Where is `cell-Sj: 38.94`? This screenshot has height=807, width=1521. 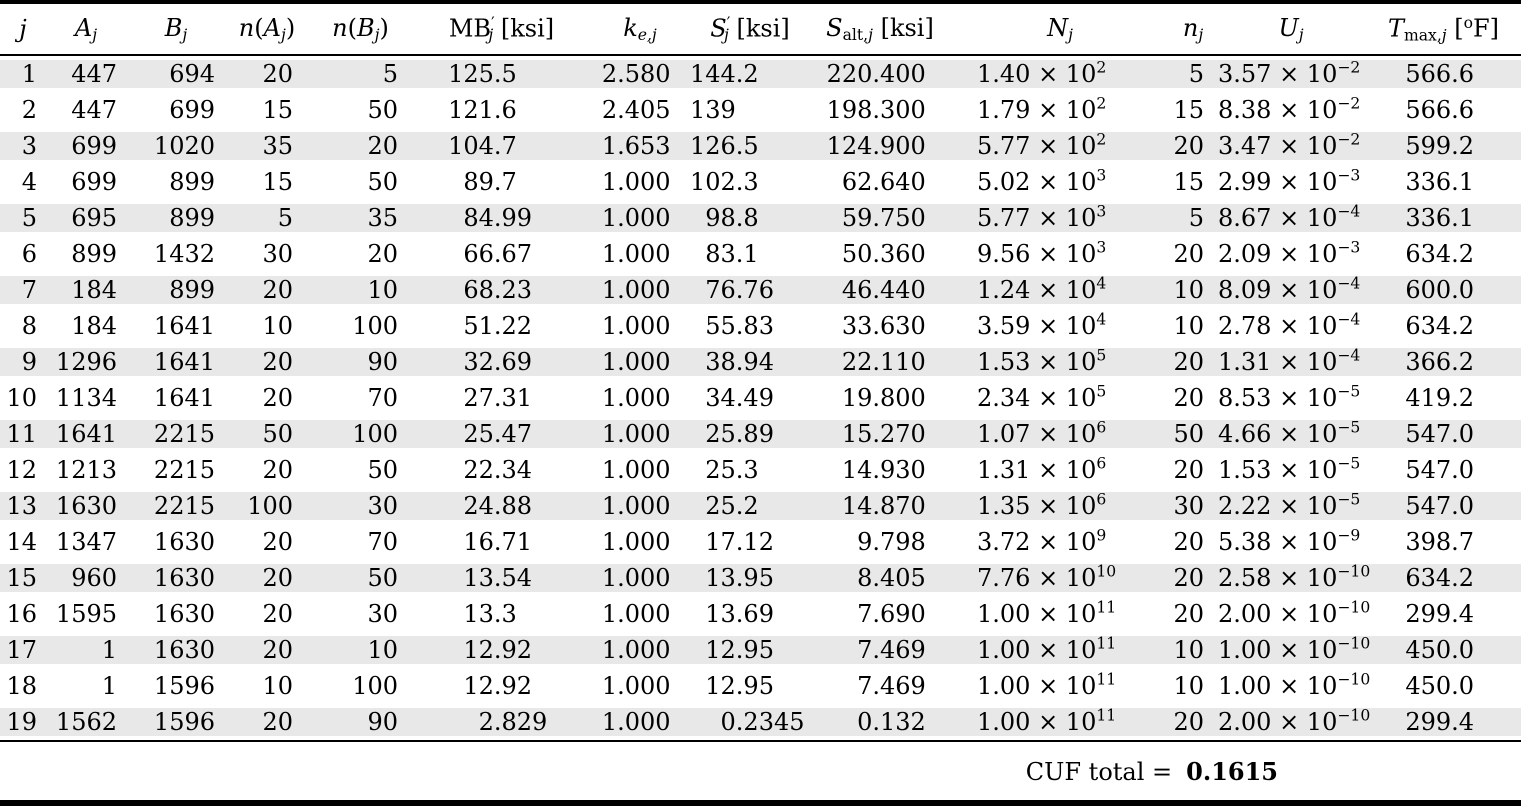
cell-Sj: 38.94 is located at coordinates (750, 362).